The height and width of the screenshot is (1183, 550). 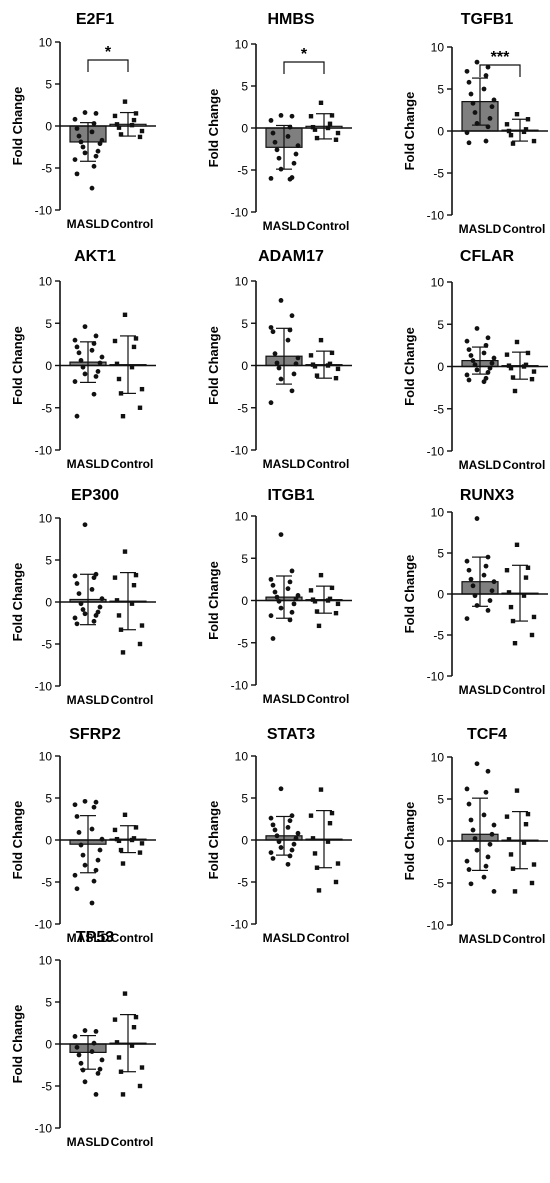 I want to click on panel-cflar: CFLAR -10 -5 0 5 10 Fold Change MASLD Control, so click(x=475, y=360).